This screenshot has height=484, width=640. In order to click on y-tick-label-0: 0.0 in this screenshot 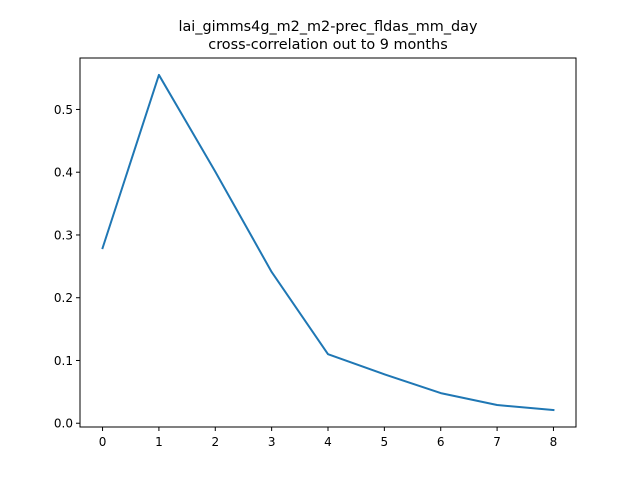, I will do `click(63, 424)`.